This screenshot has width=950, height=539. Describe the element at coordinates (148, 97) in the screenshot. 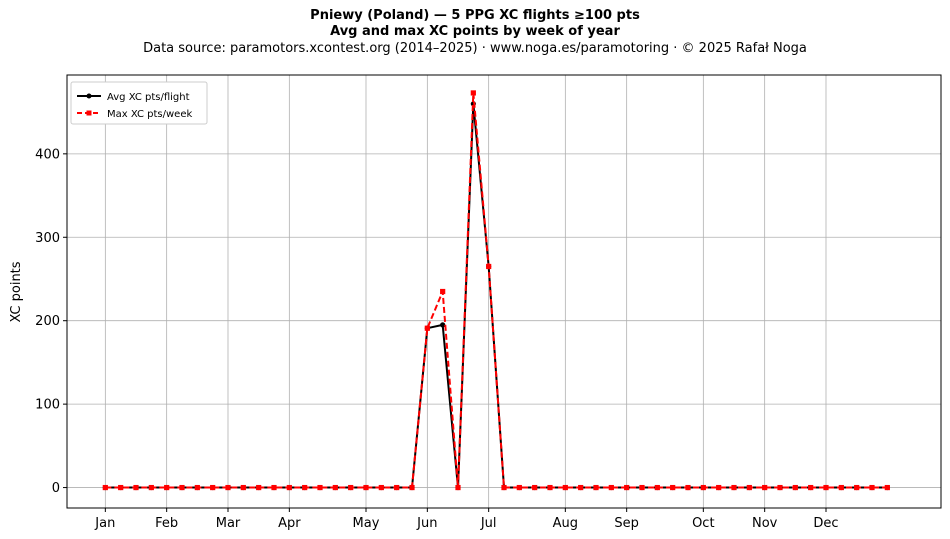

I see `legend-avg-label: Avg XC pts/flight` at that location.